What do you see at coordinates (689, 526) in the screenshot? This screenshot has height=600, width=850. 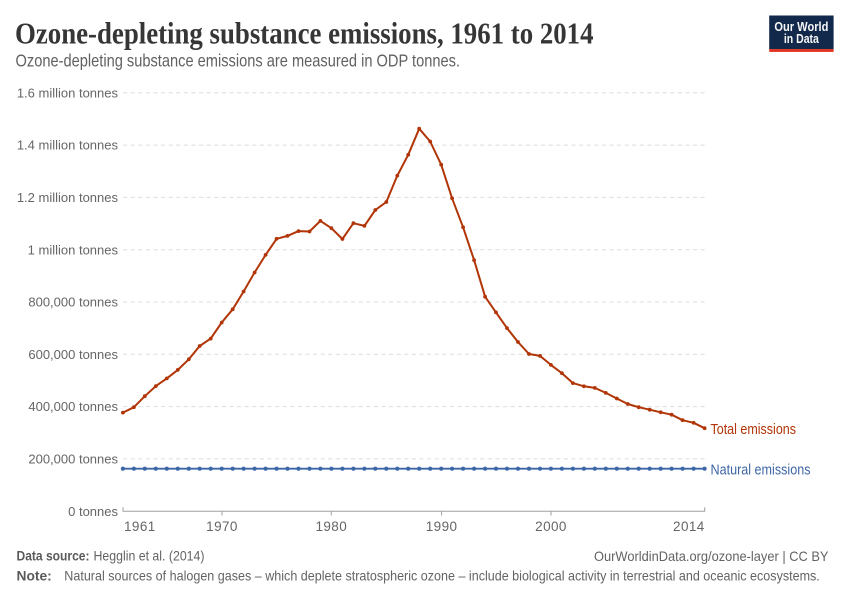 I see `svg-text: 2014` at bounding box center [689, 526].